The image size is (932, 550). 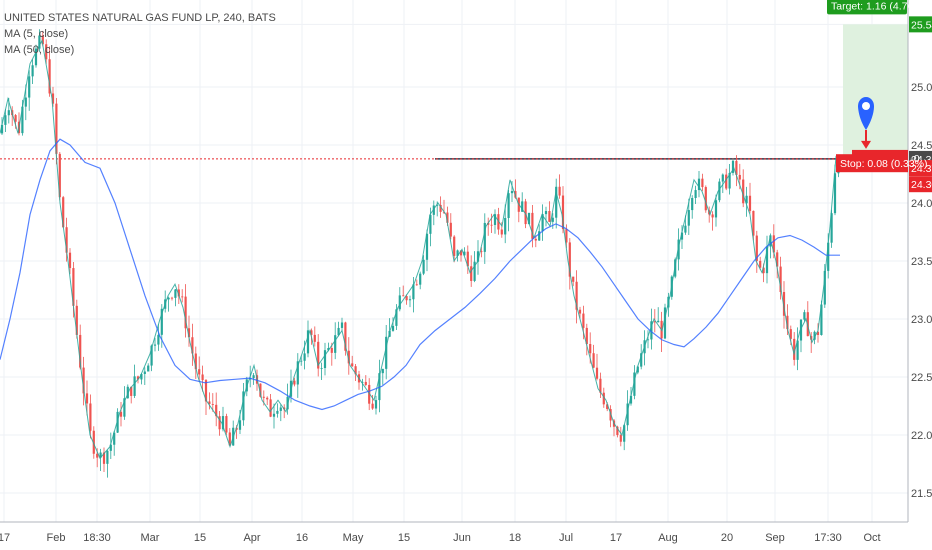 What do you see at coordinates (302, 538) in the screenshot?
I see `x-tick-label: 16` at bounding box center [302, 538].